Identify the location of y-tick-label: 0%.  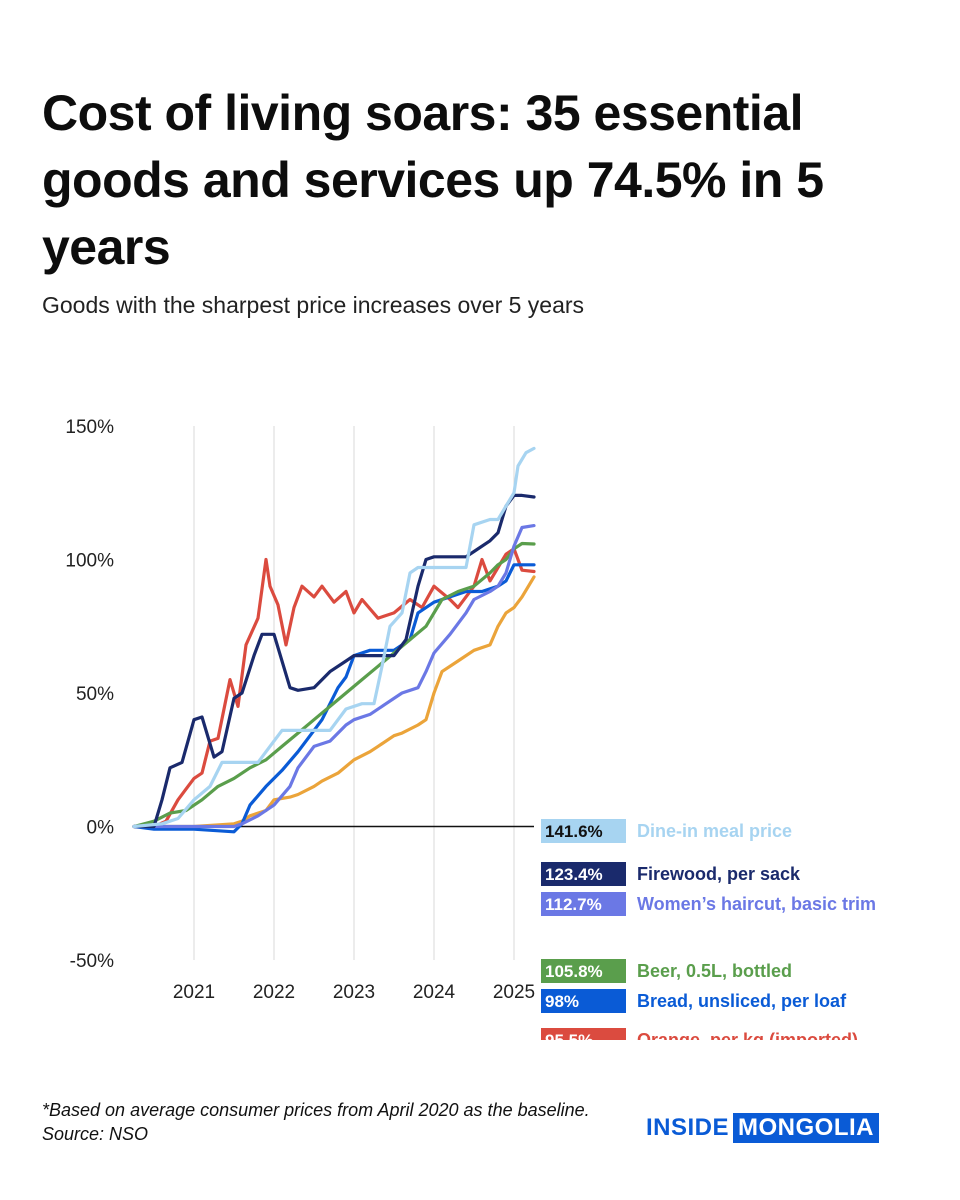
(101, 828).